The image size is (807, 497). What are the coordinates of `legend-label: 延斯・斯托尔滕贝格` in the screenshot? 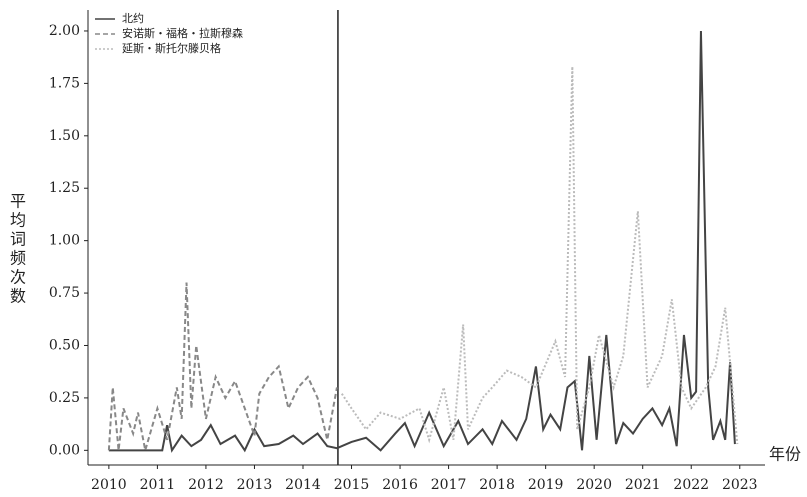 It's located at (171, 48).